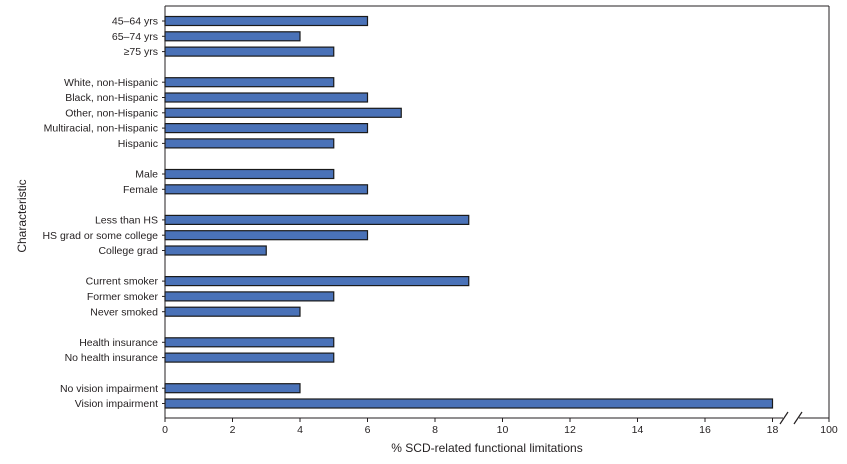  Describe the element at coordinates (138, 144) in the screenshot. I see `category-label: Hispanic` at that location.